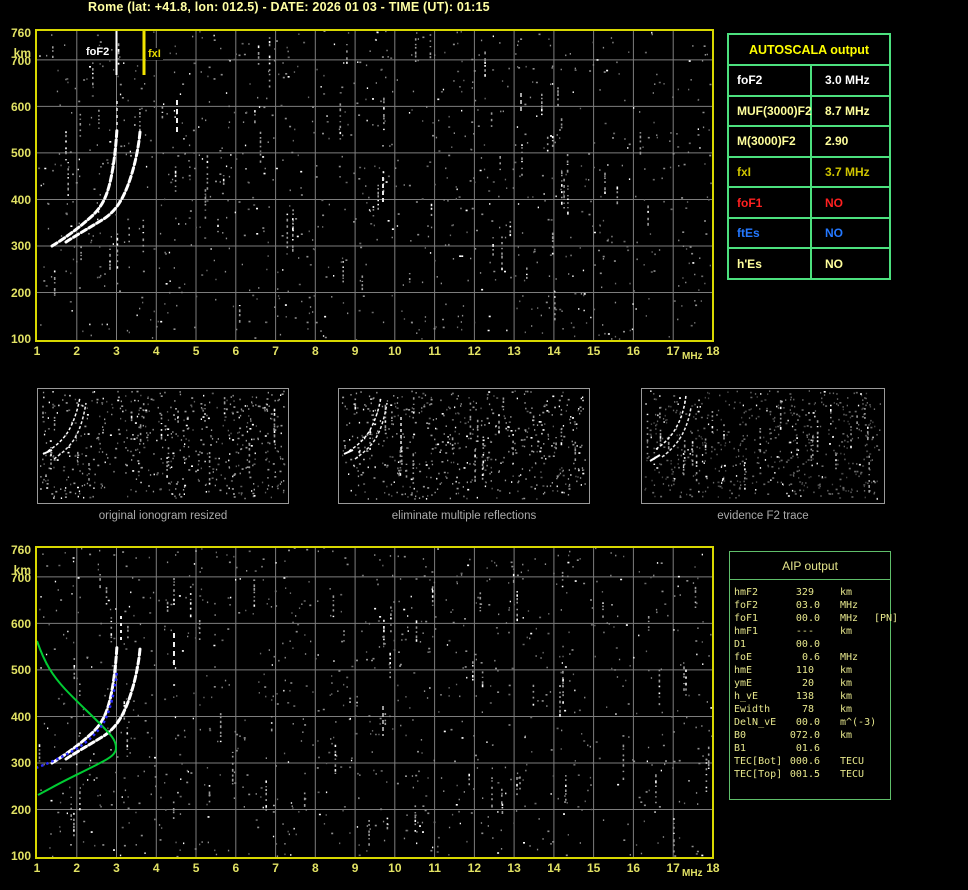 Image resolution: width=968 pixels, height=890 pixels. I want to click on thumbnail-evidence-f2, so click(763, 446).